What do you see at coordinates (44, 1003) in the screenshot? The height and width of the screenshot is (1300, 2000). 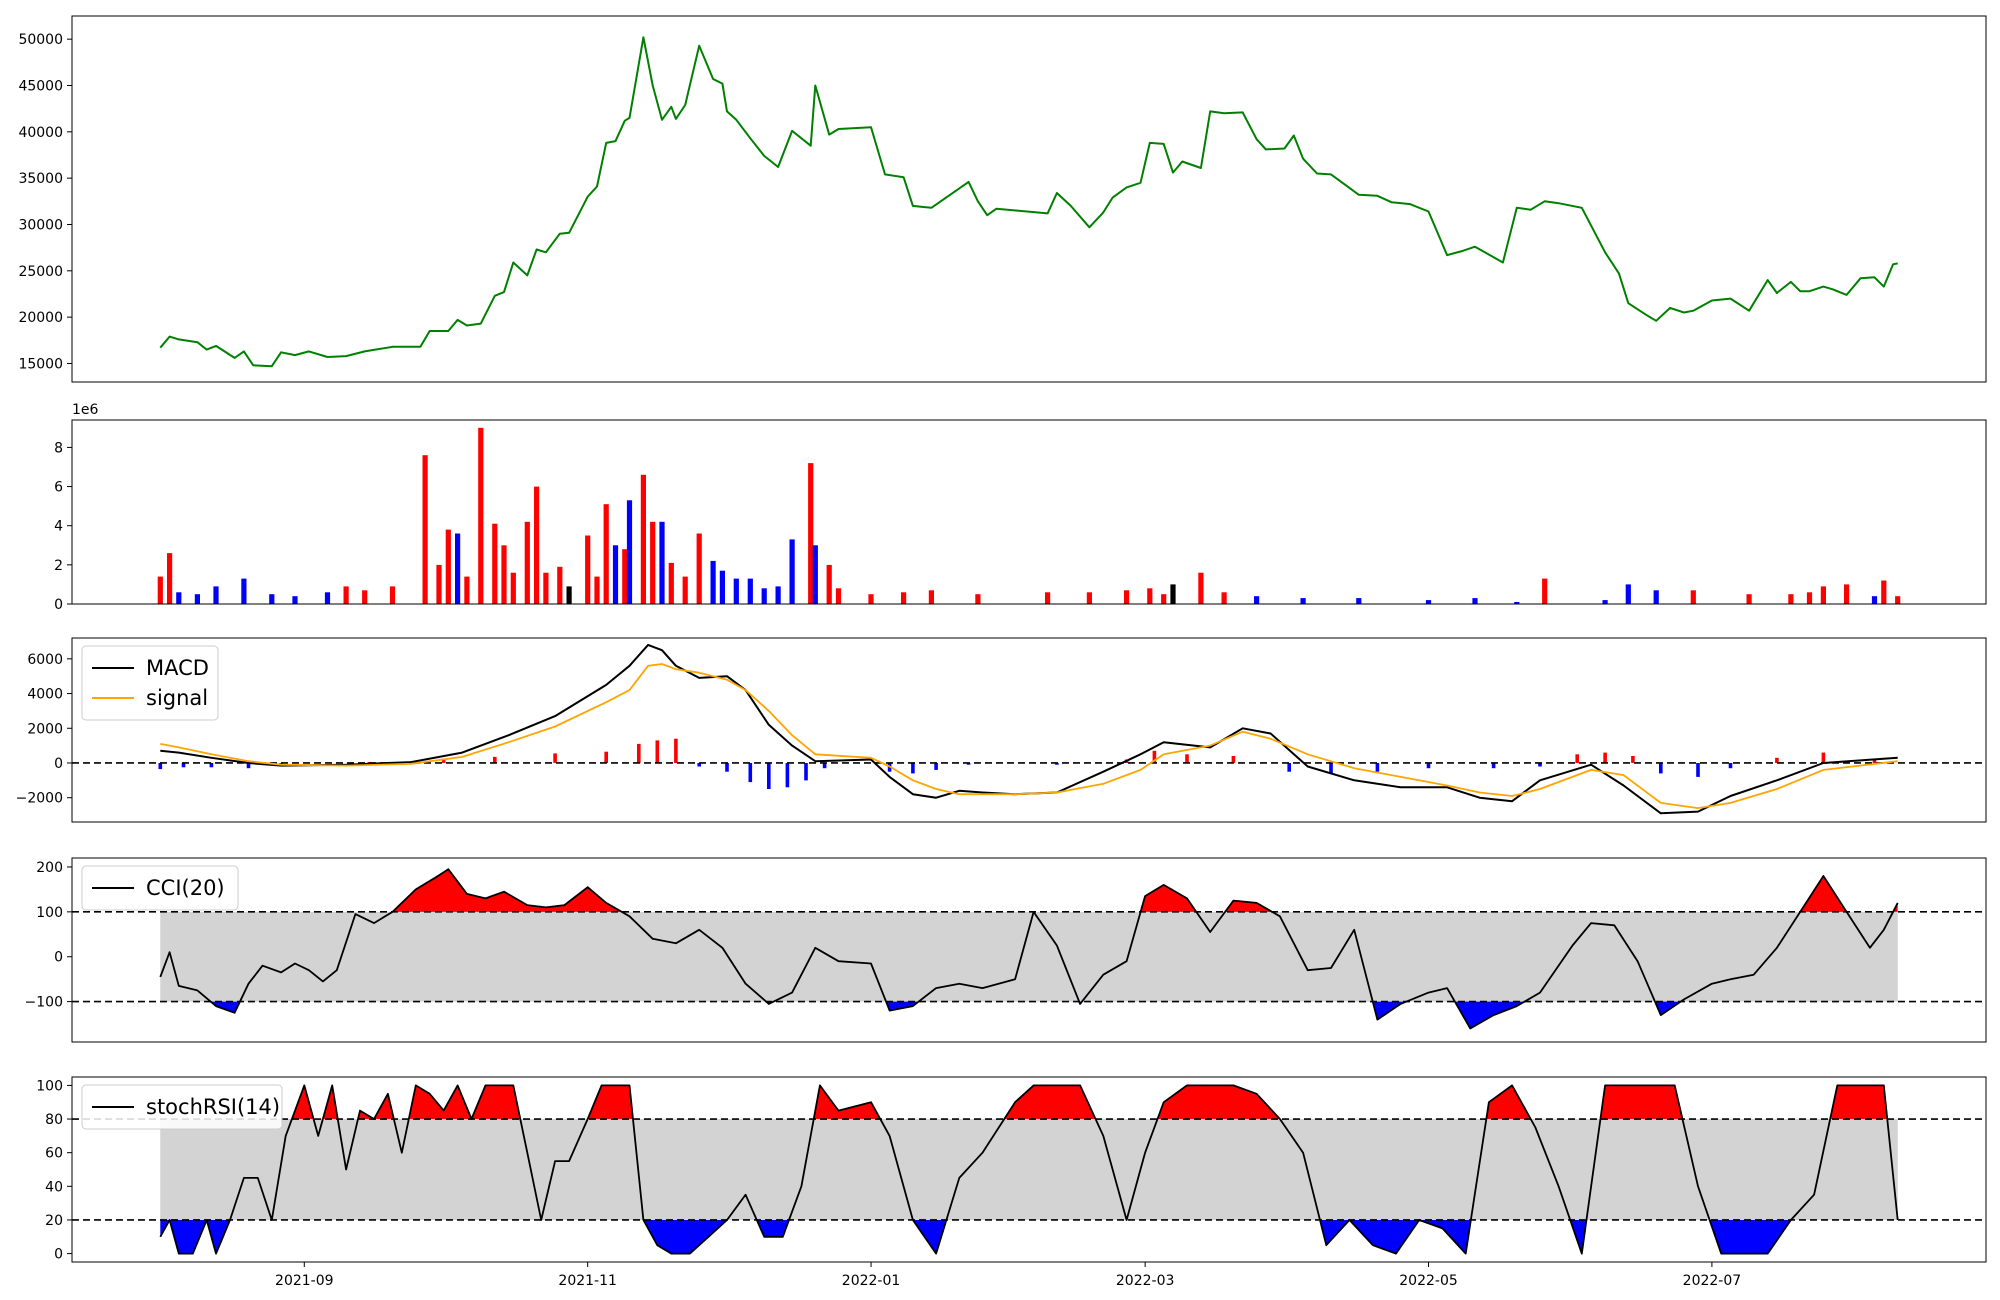 I see `y-tick-label: −100` at bounding box center [44, 1003].